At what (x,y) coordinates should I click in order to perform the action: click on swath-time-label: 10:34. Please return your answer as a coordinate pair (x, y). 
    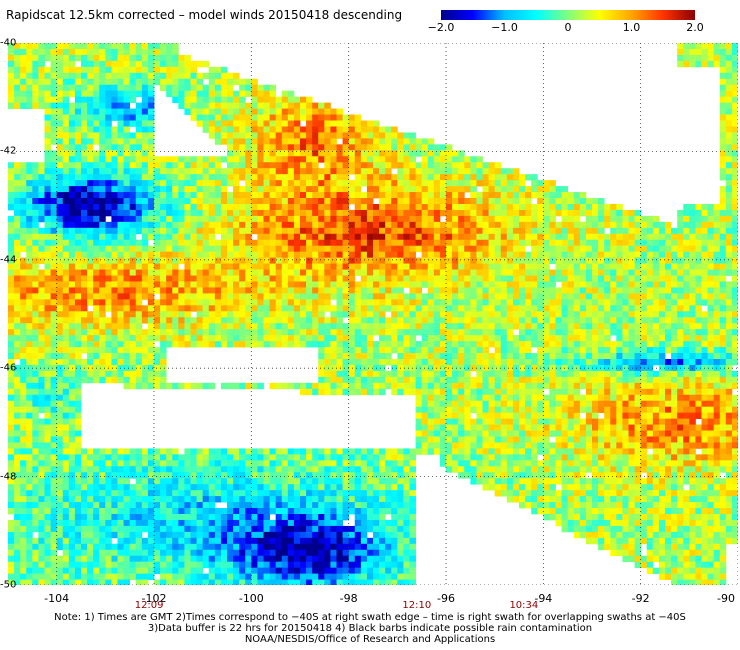
    Looking at the image, I should click on (524, 605).